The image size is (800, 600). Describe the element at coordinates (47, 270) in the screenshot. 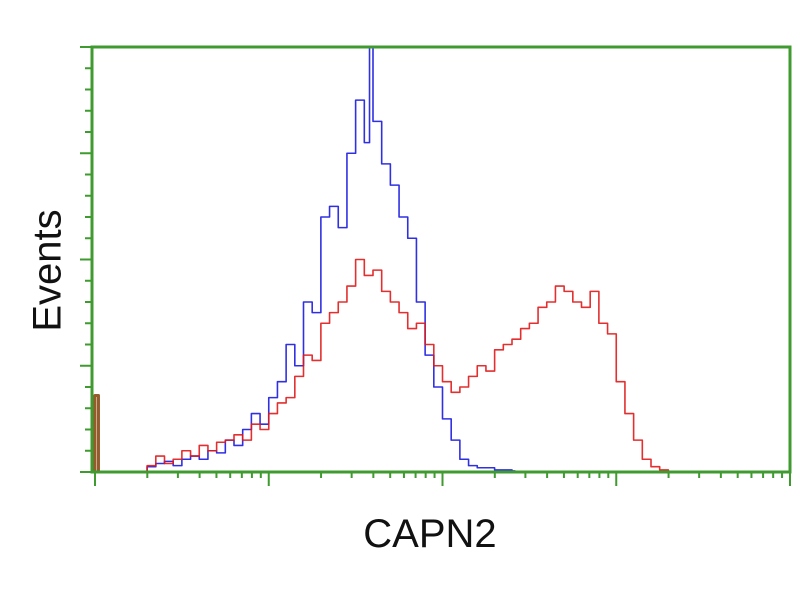

I see `y-axis-label: Events` at that location.